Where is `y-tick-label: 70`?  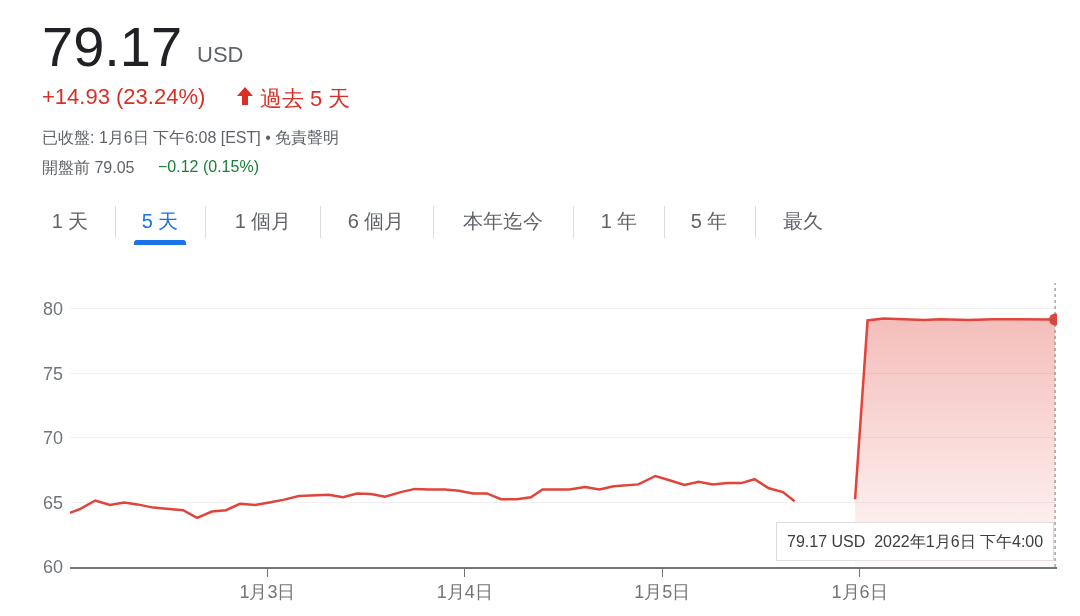
y-tick-label: 70 is located at coordinates (52, 438).